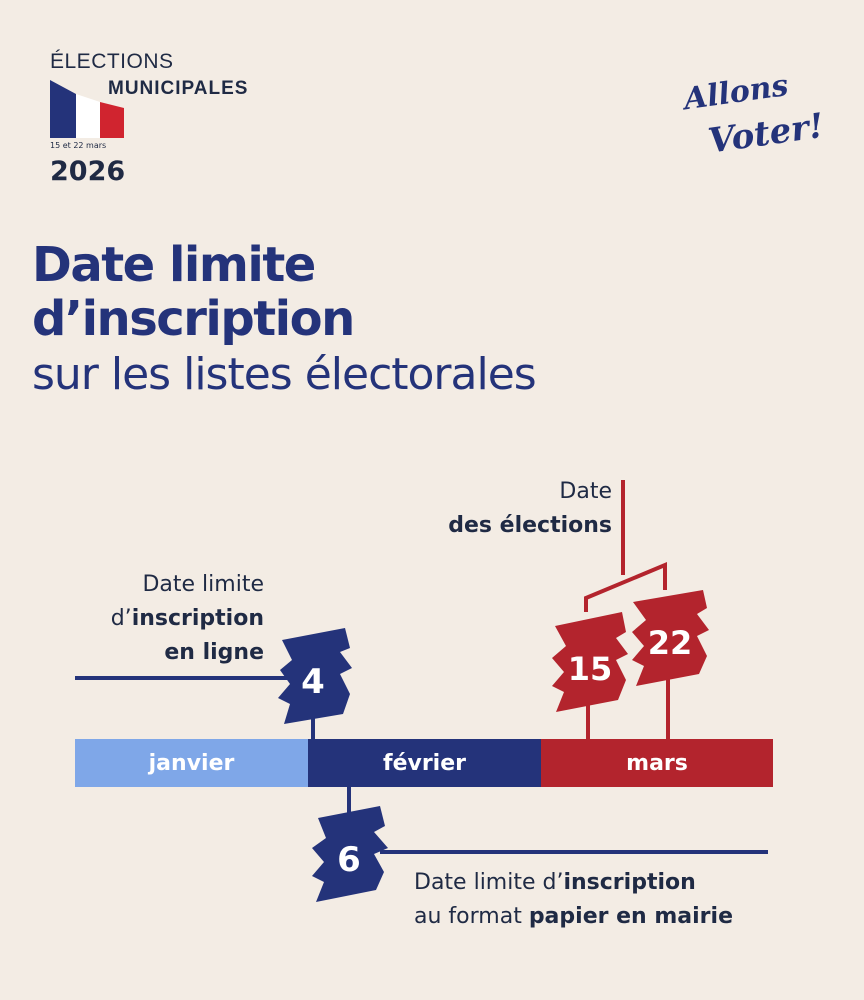 The height and width of the screenshot is (1000, 864). Describe the element at coordinates (530, 508) in the screenshot. I see `elections-date-note: Date des élections` at that location.